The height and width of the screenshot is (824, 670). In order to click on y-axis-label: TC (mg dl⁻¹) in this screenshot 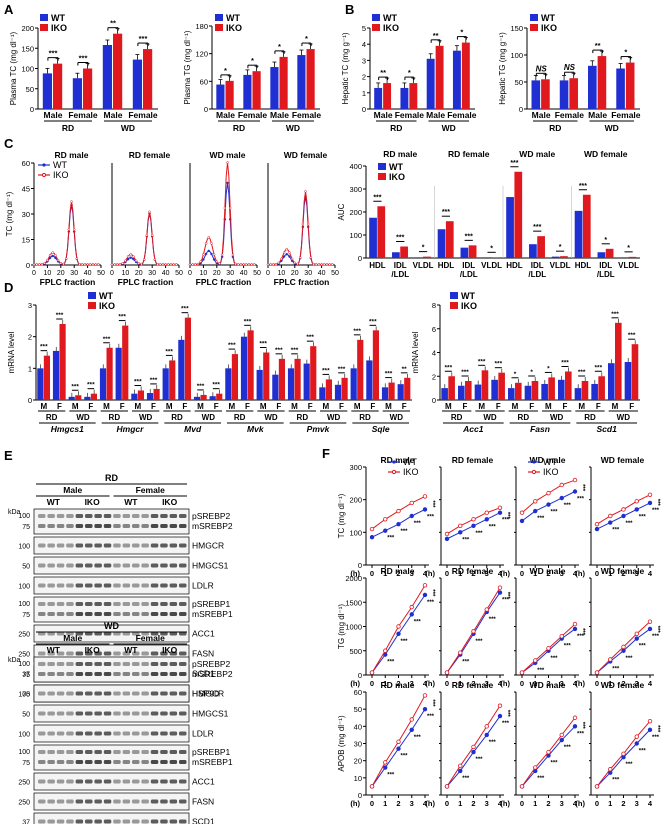, I will do `click(341, 515)`.